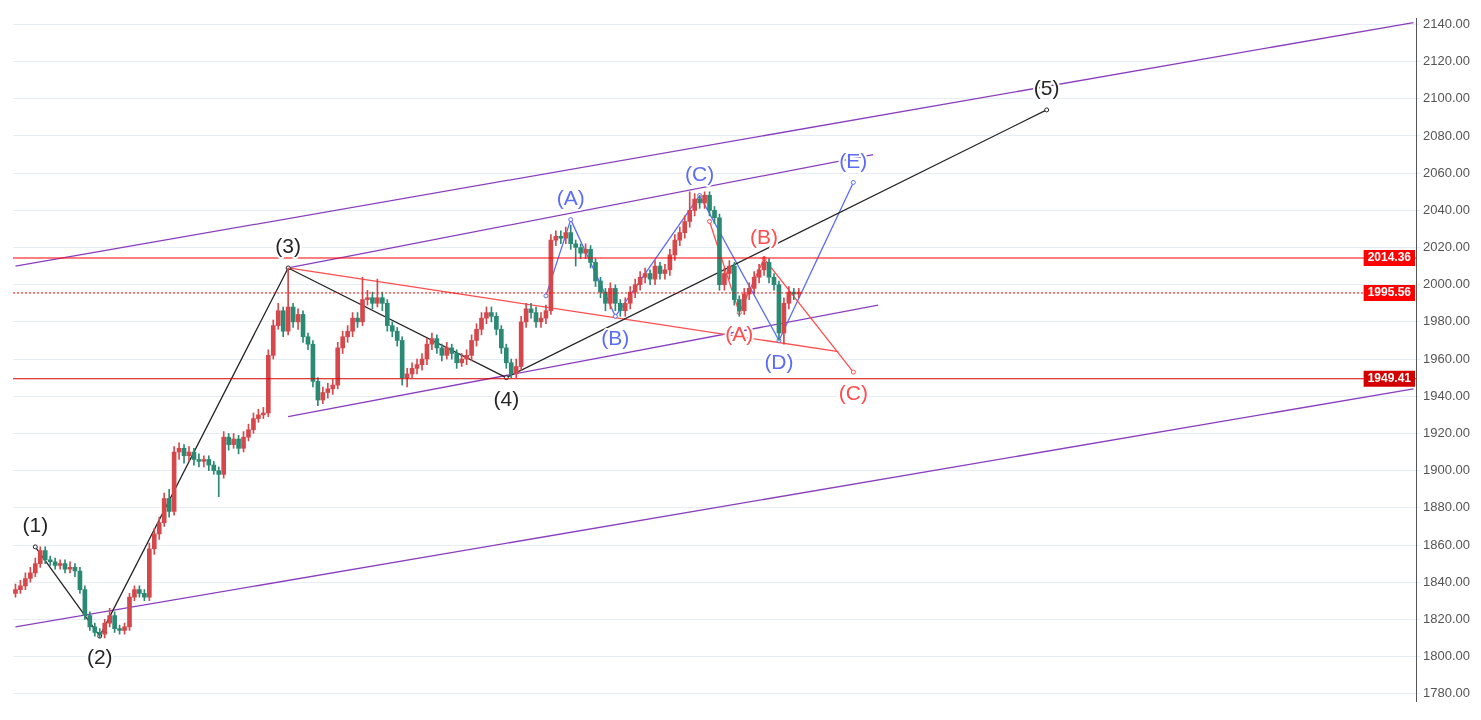  What do you see at coordinates (570, 197) in the screenshot?
I see `annotation: (A)` at bounding box center [570, 197].